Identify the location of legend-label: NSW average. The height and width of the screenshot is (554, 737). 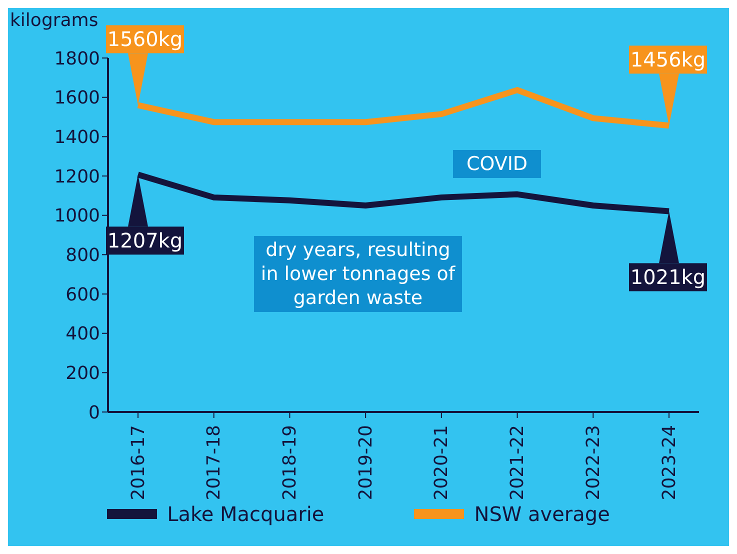
(541, 514).